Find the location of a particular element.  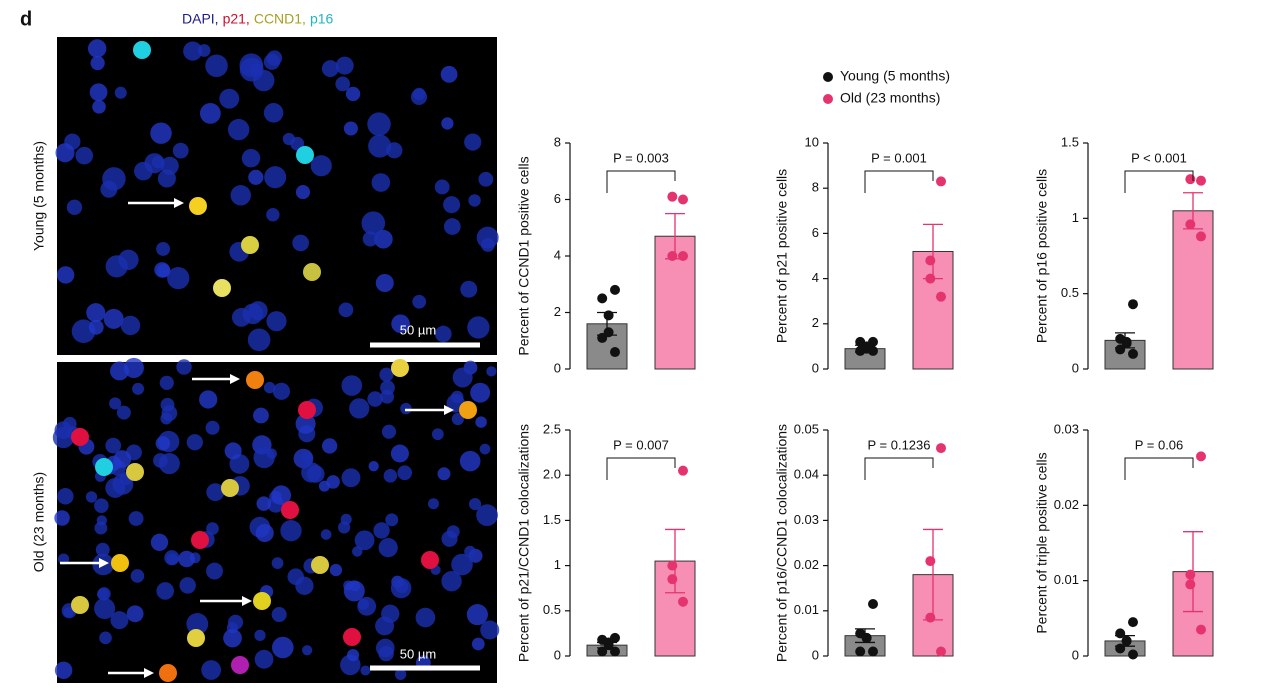

y-tick-label: 1 is located at coordinates (1075, 217).